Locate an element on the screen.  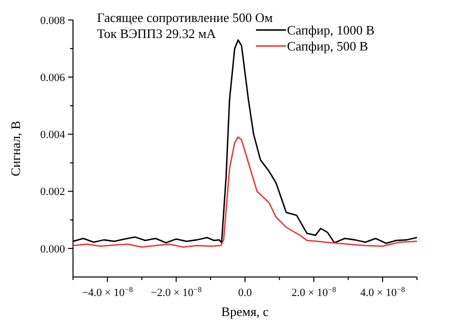
annotation: Гасящее сопротивление 500 Ом is located at coordinates (185, 17).